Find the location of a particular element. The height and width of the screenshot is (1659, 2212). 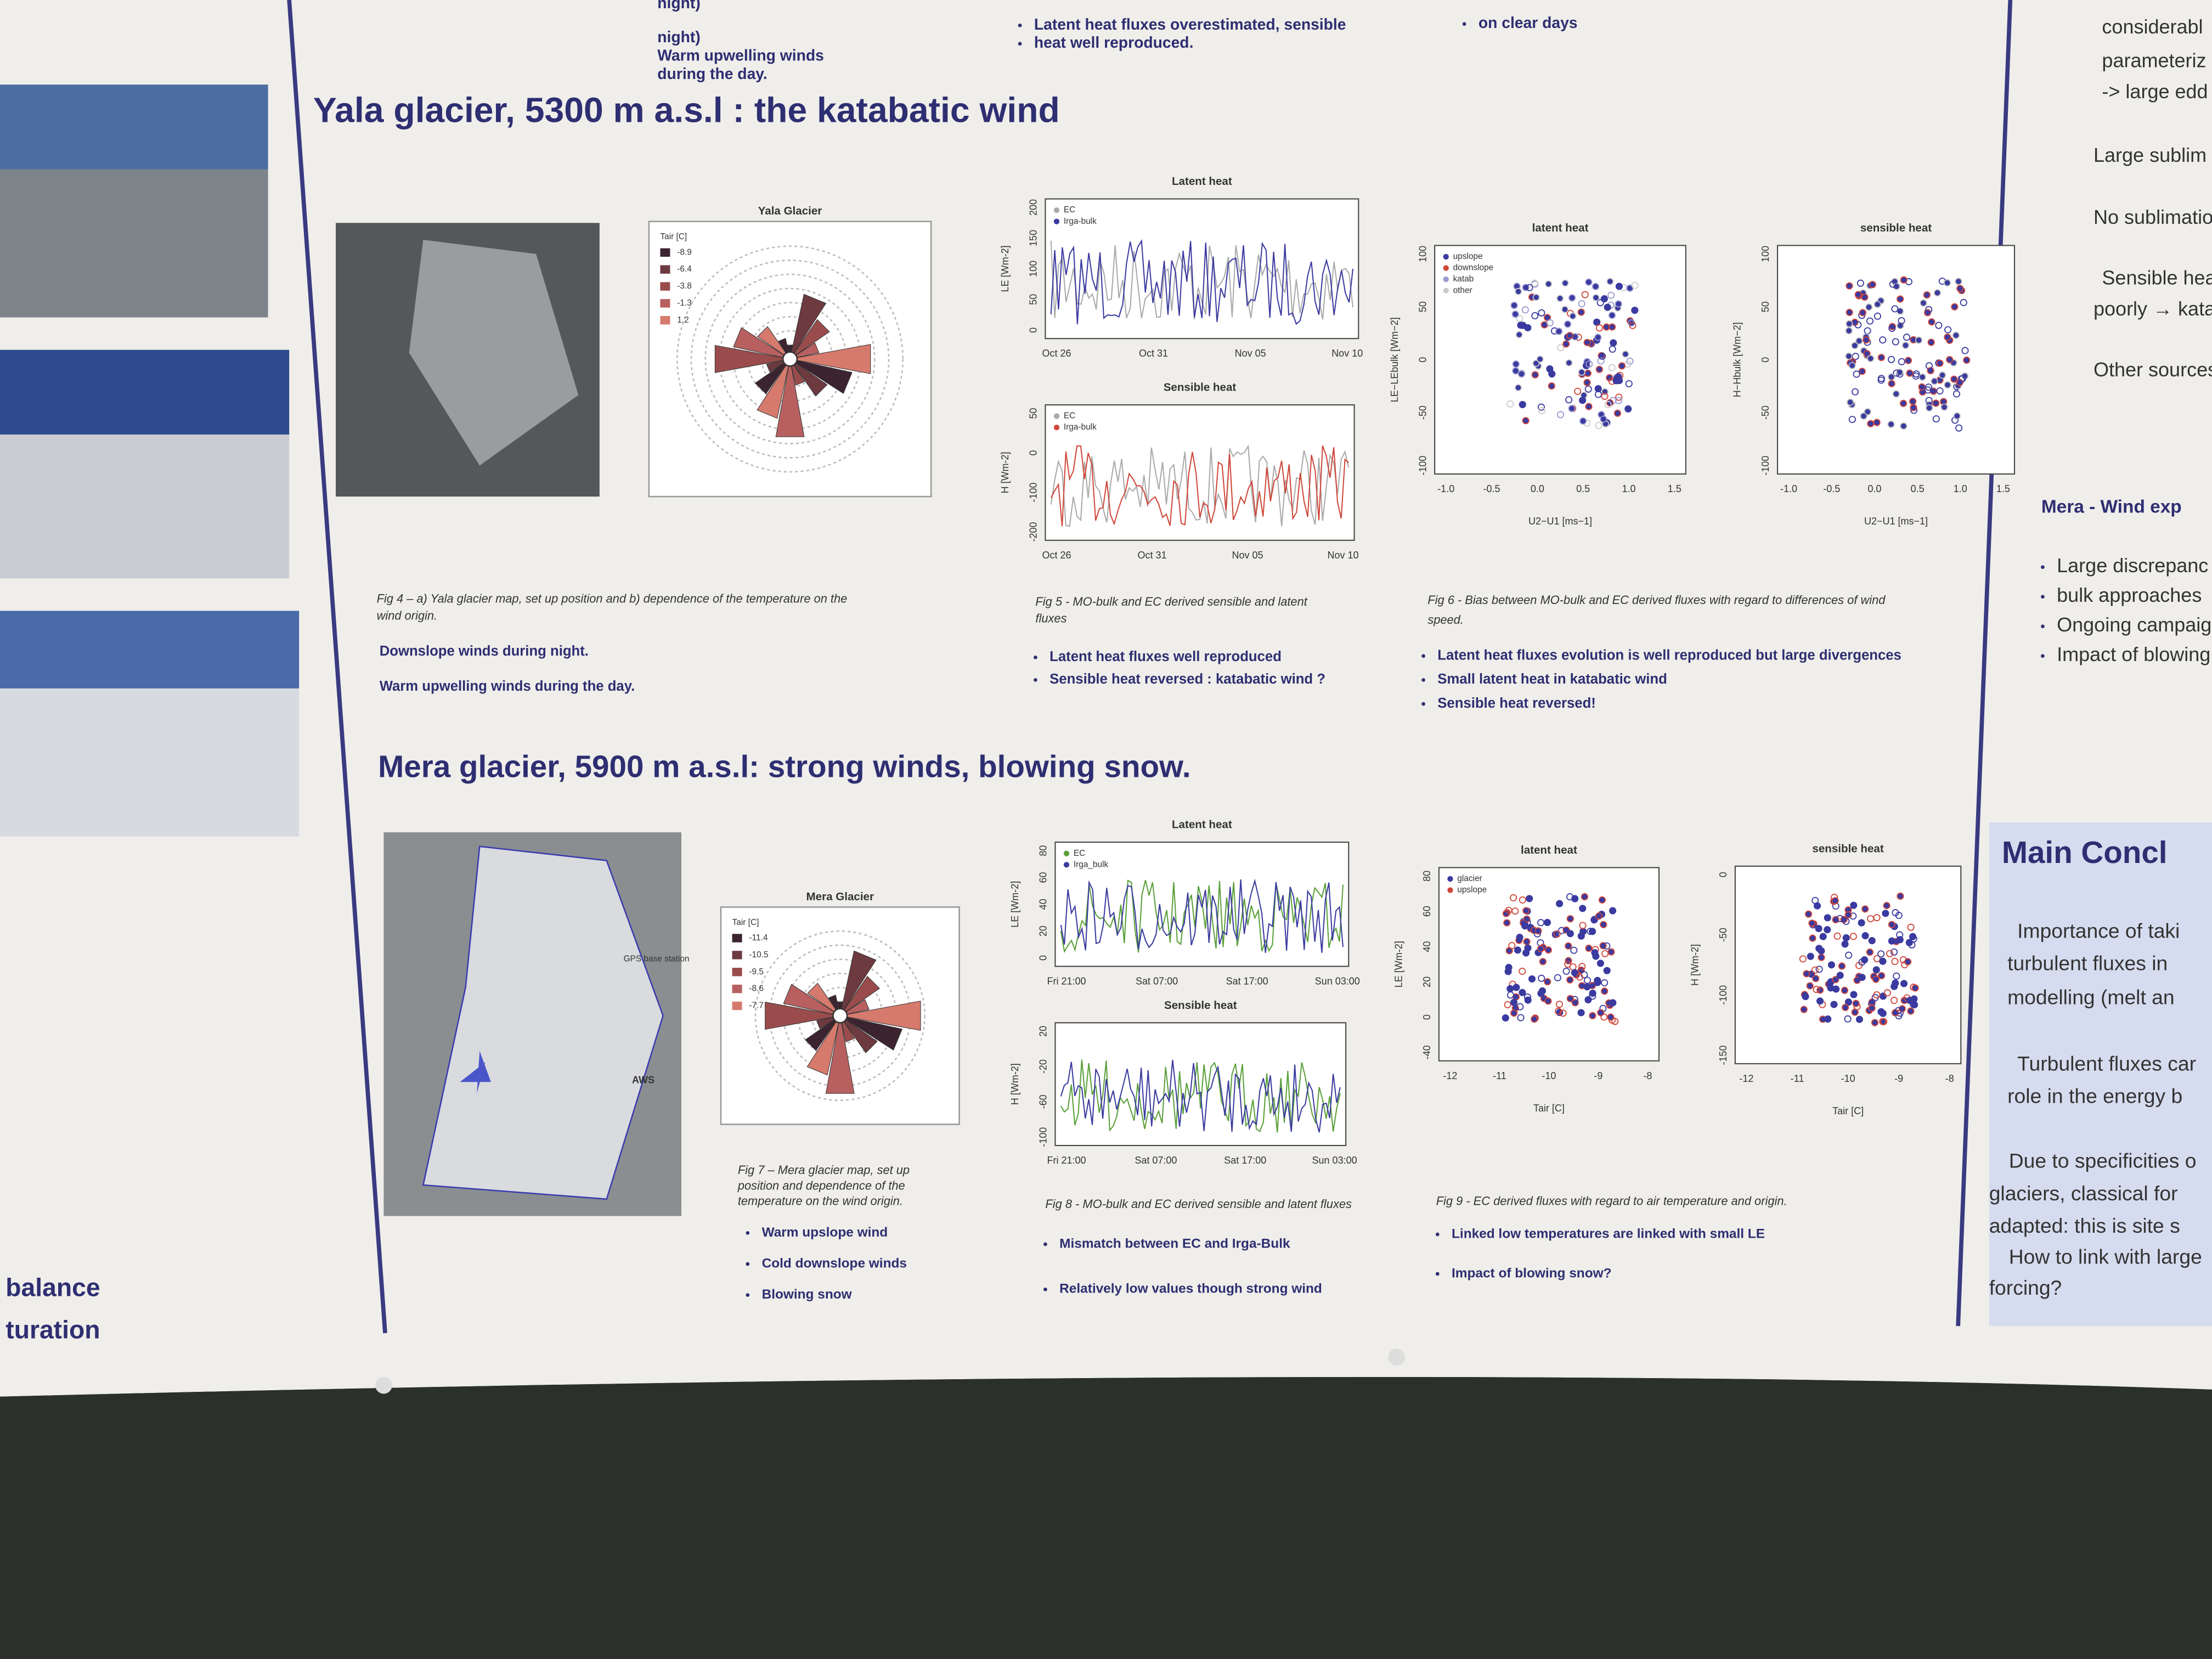

text: -1.3 is located at coordinates (684, 303).